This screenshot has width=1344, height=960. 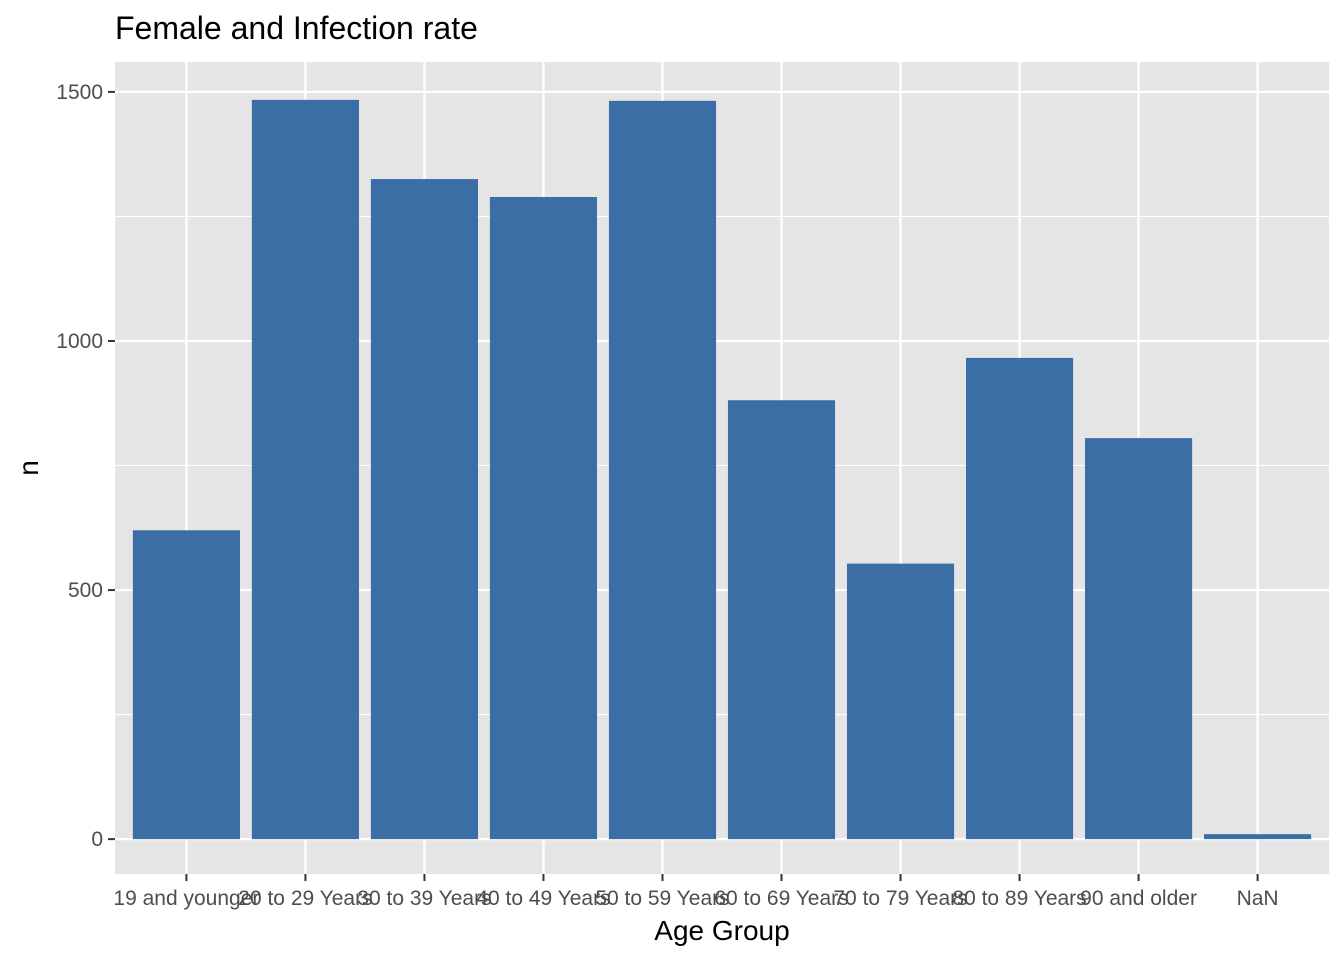 I want to click on x-tick-label: NaN, so click(x=1258, y=898).